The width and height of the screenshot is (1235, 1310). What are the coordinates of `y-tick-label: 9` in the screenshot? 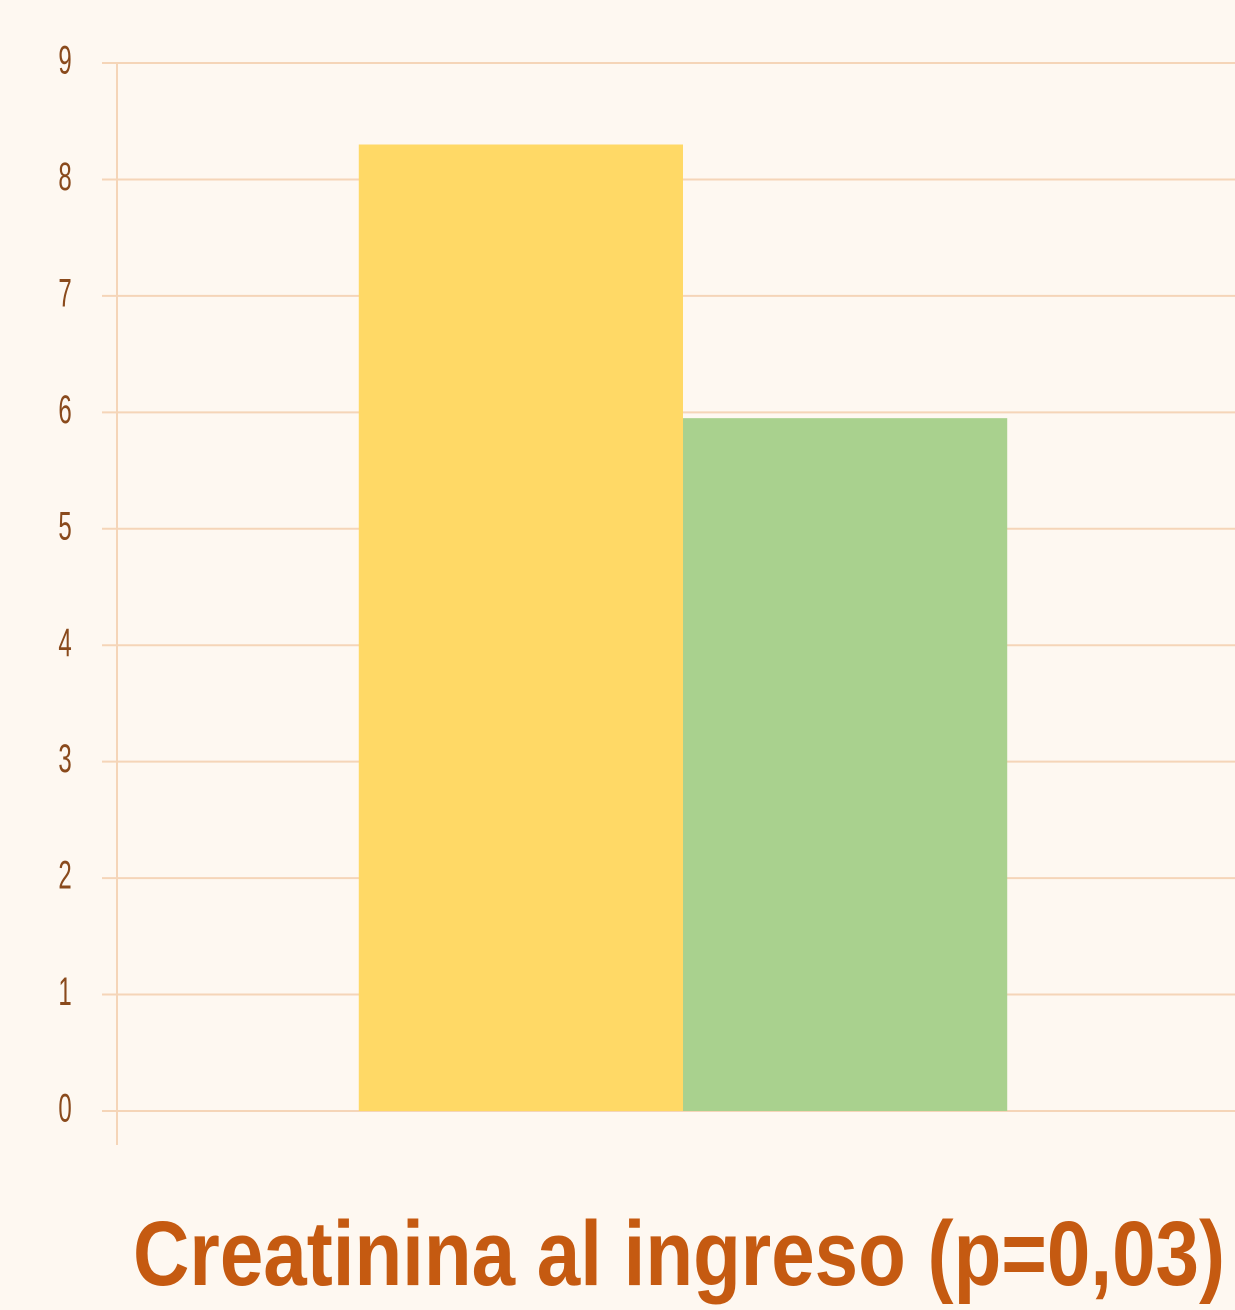 It's located at (64, 59).